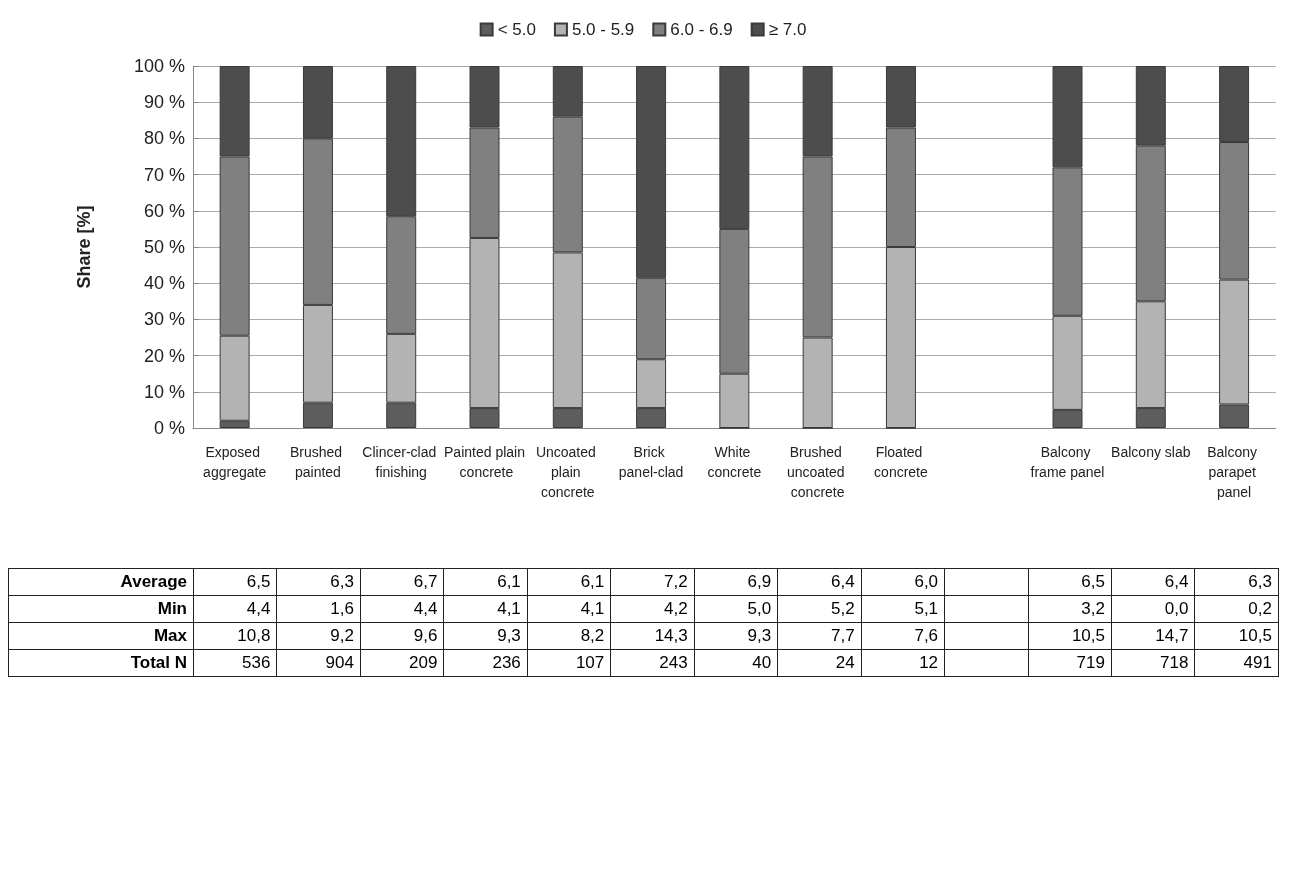  What do you see at coordinates (256, 662) in the screenshot?
I see `text: 536` at bounding box center [256, 662].